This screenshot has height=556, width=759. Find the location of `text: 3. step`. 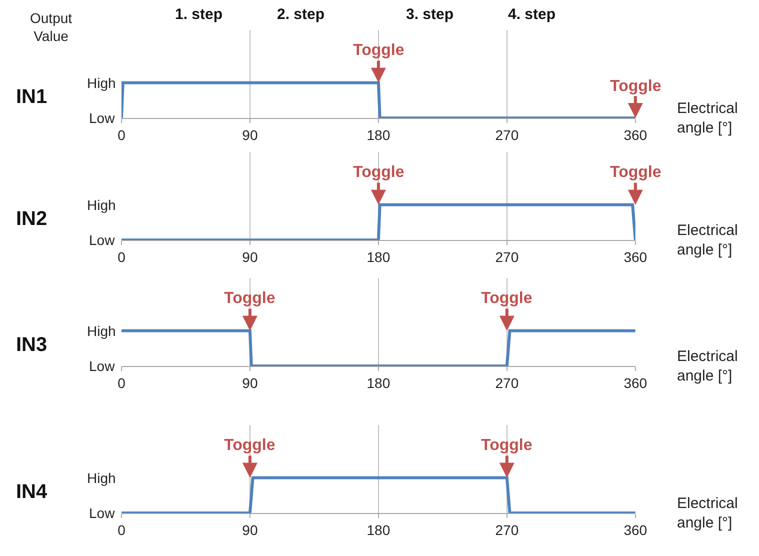

text: 3. step is located at coordinates (430, 14).